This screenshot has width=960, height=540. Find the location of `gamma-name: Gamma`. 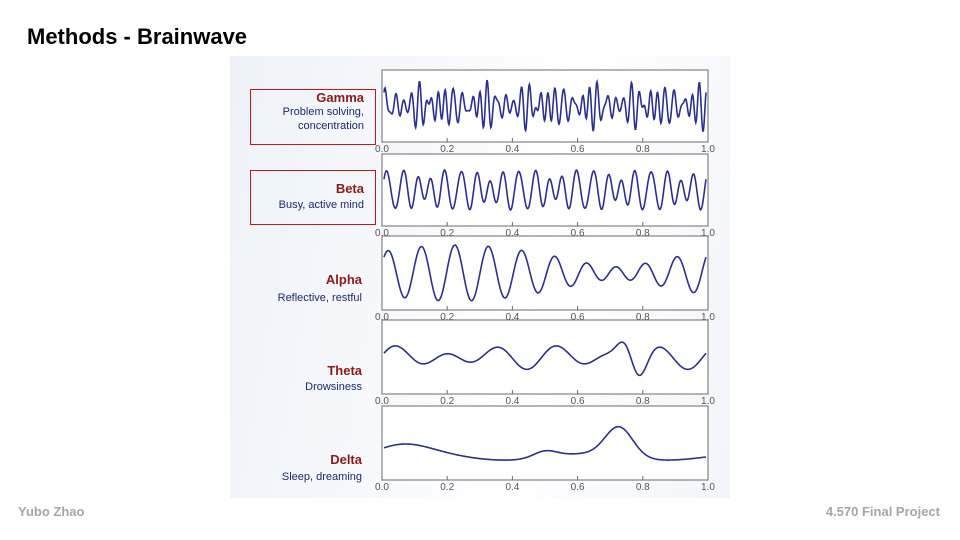

gamma-name: Gamma is located at coordinates (340, 97).